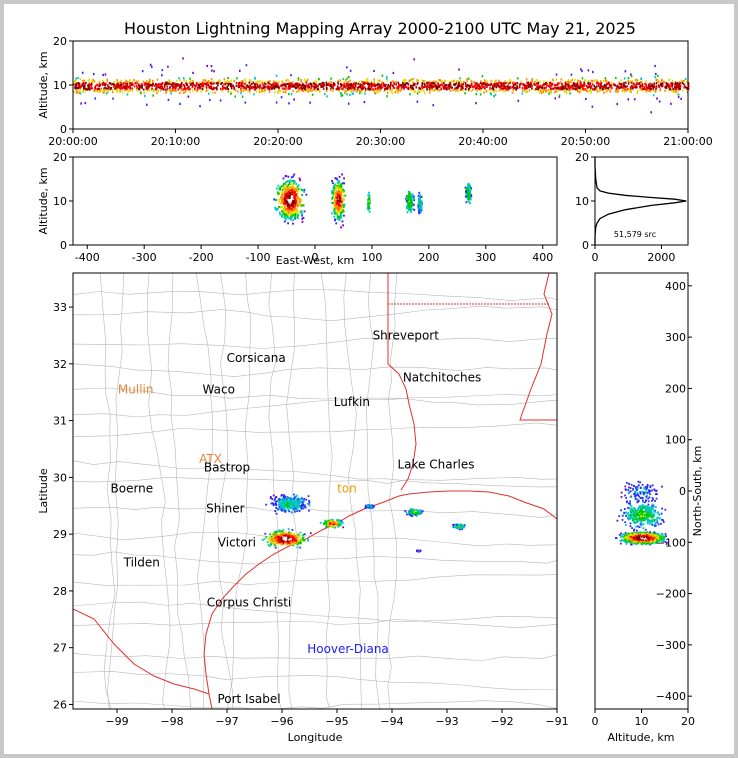  What do you see at coordinates (666, 544) in the screenshot?
I see `northsouth-source-point` at bounding box center [666, 544].